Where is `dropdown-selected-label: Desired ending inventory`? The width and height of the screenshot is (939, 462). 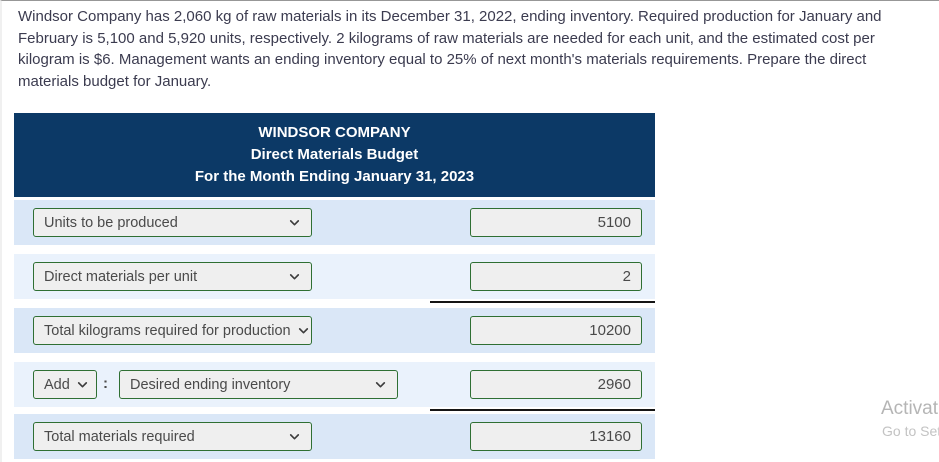 dropdown-selected-label: Desired ending inventory is located at coordinates (210, 384).